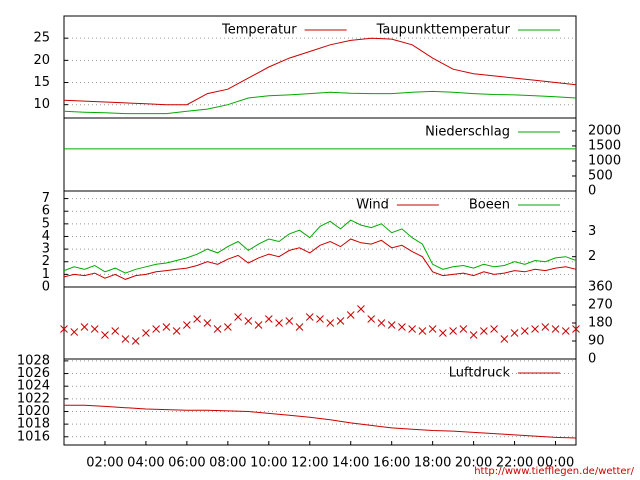 This screenshot has height=480, width=640. Describe the element at coordinates (33, 398) in the screenshot. I see `y-tick-label: 1022` at that location.